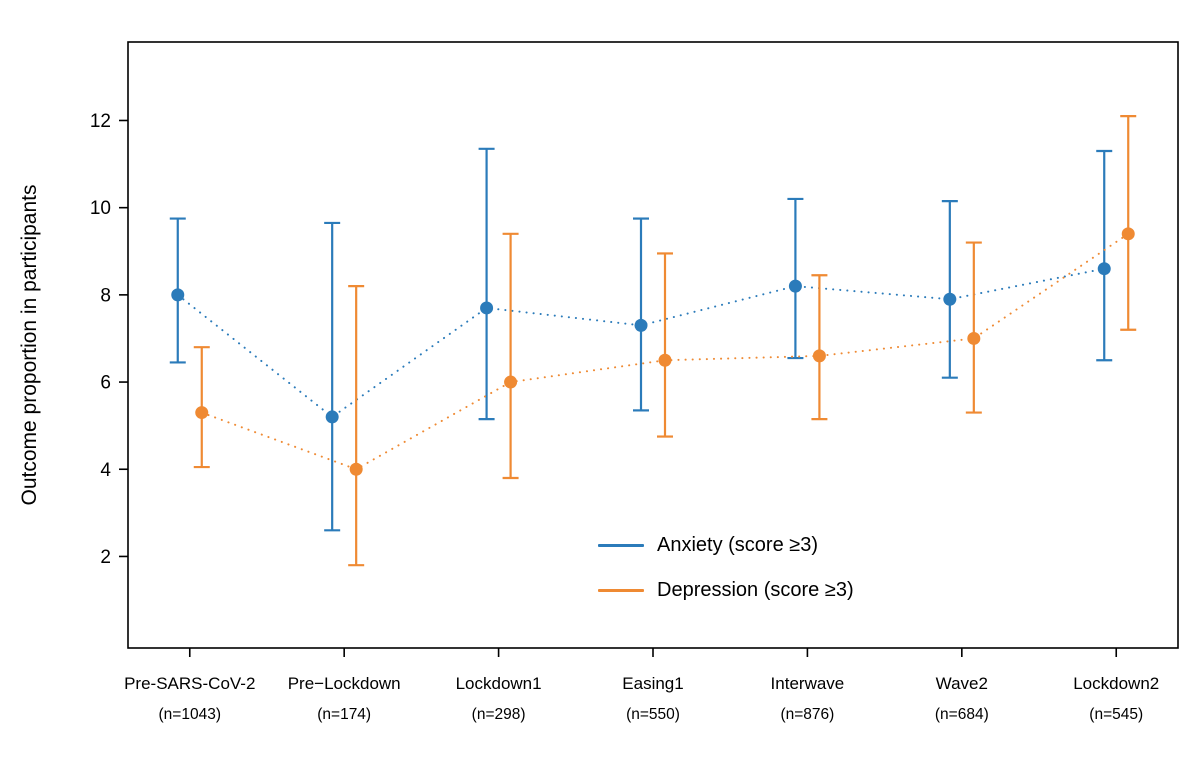 The image size is (1200, 765). Describe the element at coordinates (190, 714) in the screenshot. I see `category-n-label: (n=1043)` at that location.